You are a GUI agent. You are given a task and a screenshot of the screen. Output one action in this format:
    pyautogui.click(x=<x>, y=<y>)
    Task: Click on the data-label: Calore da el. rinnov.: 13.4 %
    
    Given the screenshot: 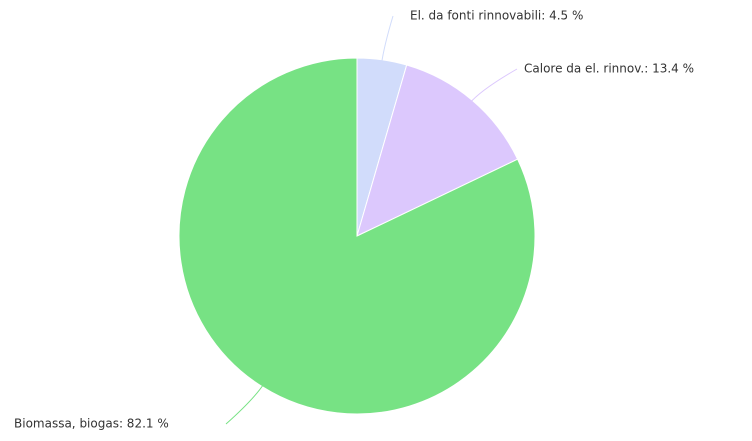 What is the action you would take?
    pyautogui.click(x=609, y=69)
    